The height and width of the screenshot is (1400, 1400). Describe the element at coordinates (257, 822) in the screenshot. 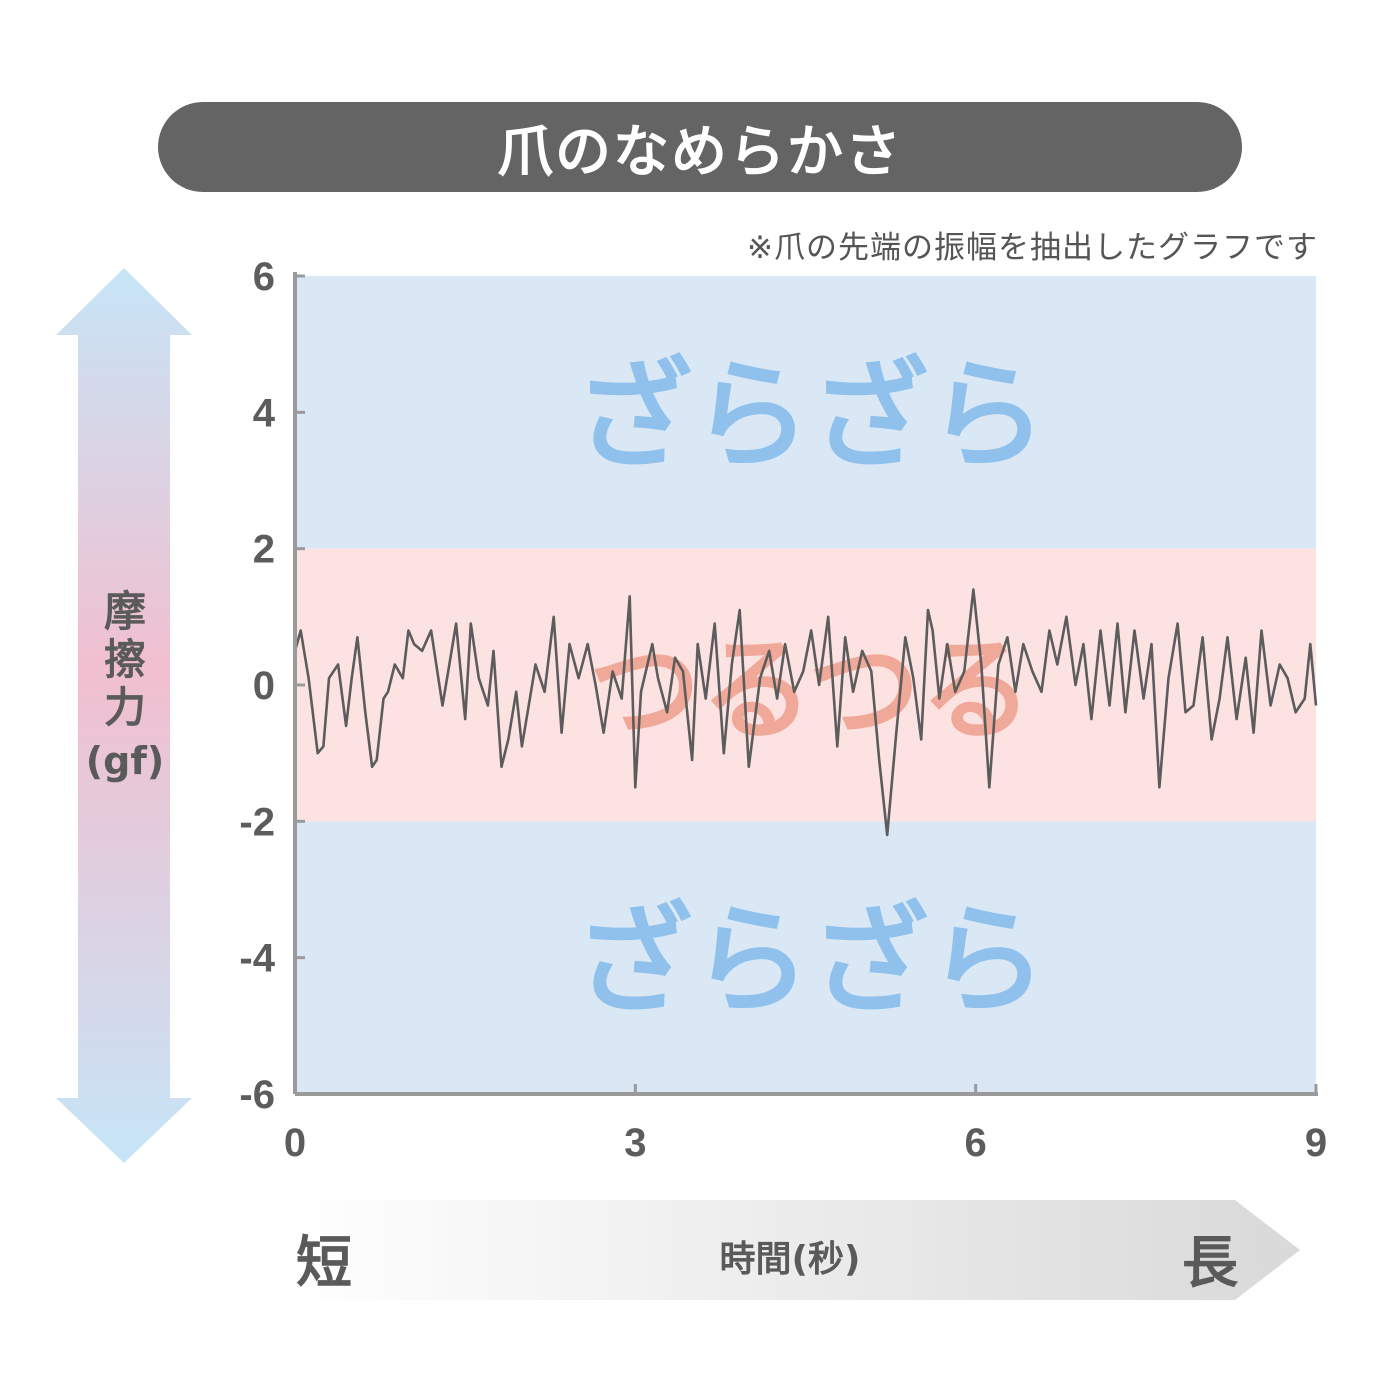

I see `y-tick-label: -2` at that location.